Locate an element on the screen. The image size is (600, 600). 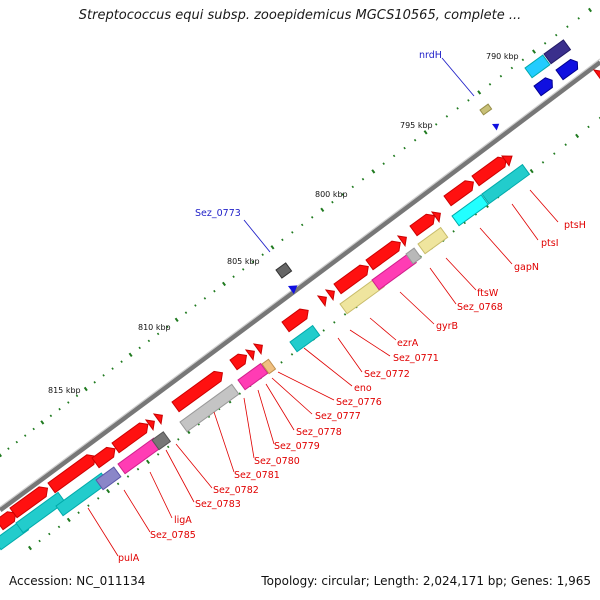
gene-label-gyrB: gyrB is located at coordinates (447, 326).